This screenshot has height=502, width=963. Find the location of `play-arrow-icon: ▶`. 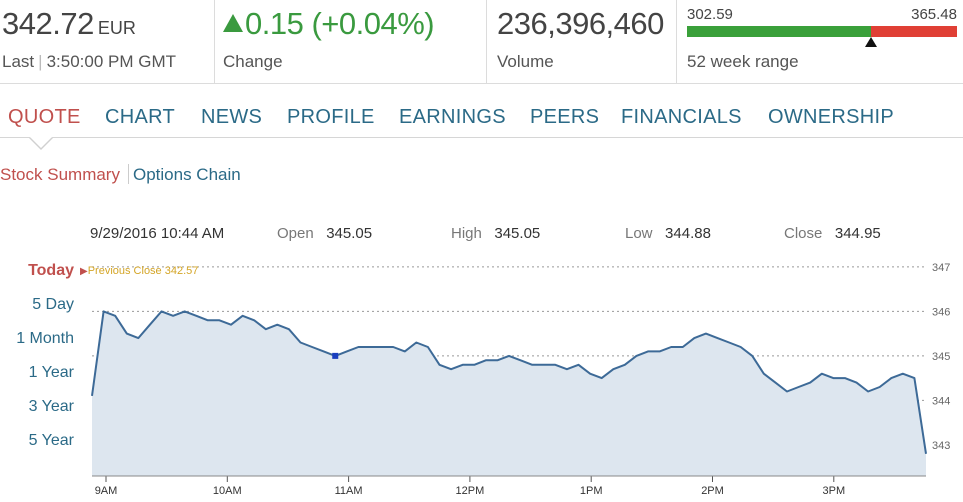

play-arrow-icon: ▶ is located at coordinates (84, 271).